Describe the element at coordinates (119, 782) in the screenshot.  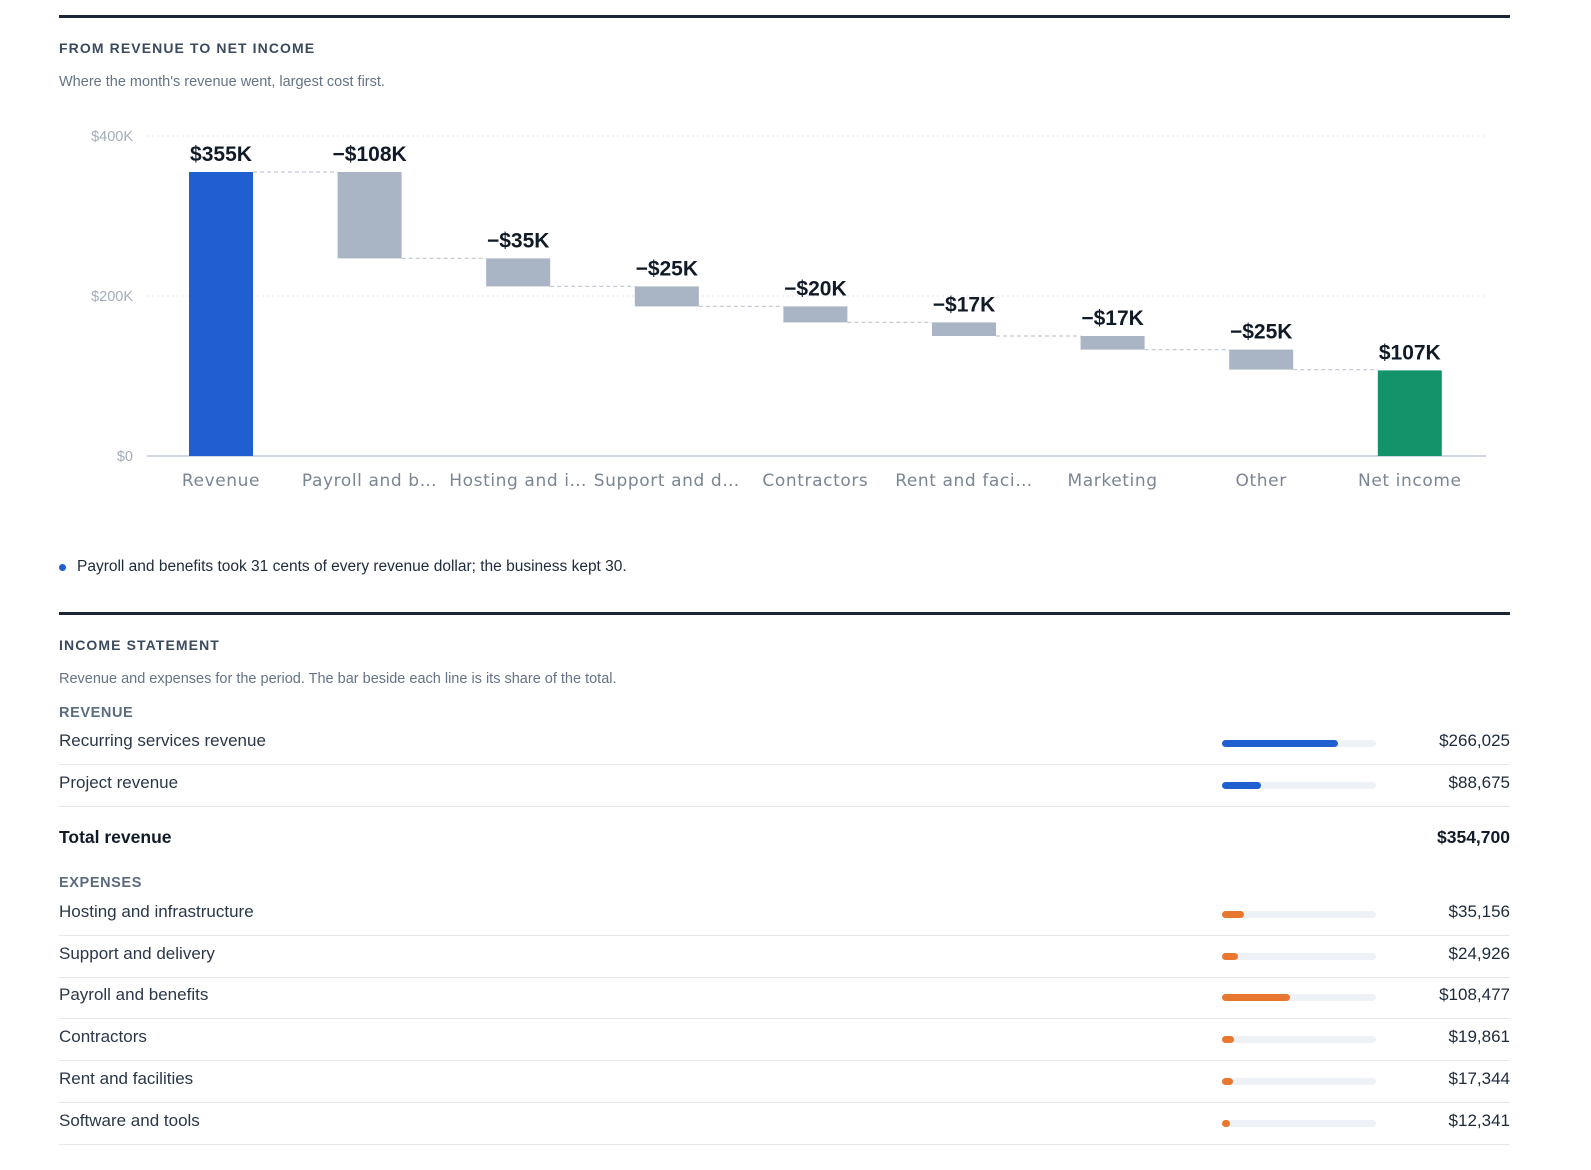
I see `revenue-row-name: Project revenue` at that location.